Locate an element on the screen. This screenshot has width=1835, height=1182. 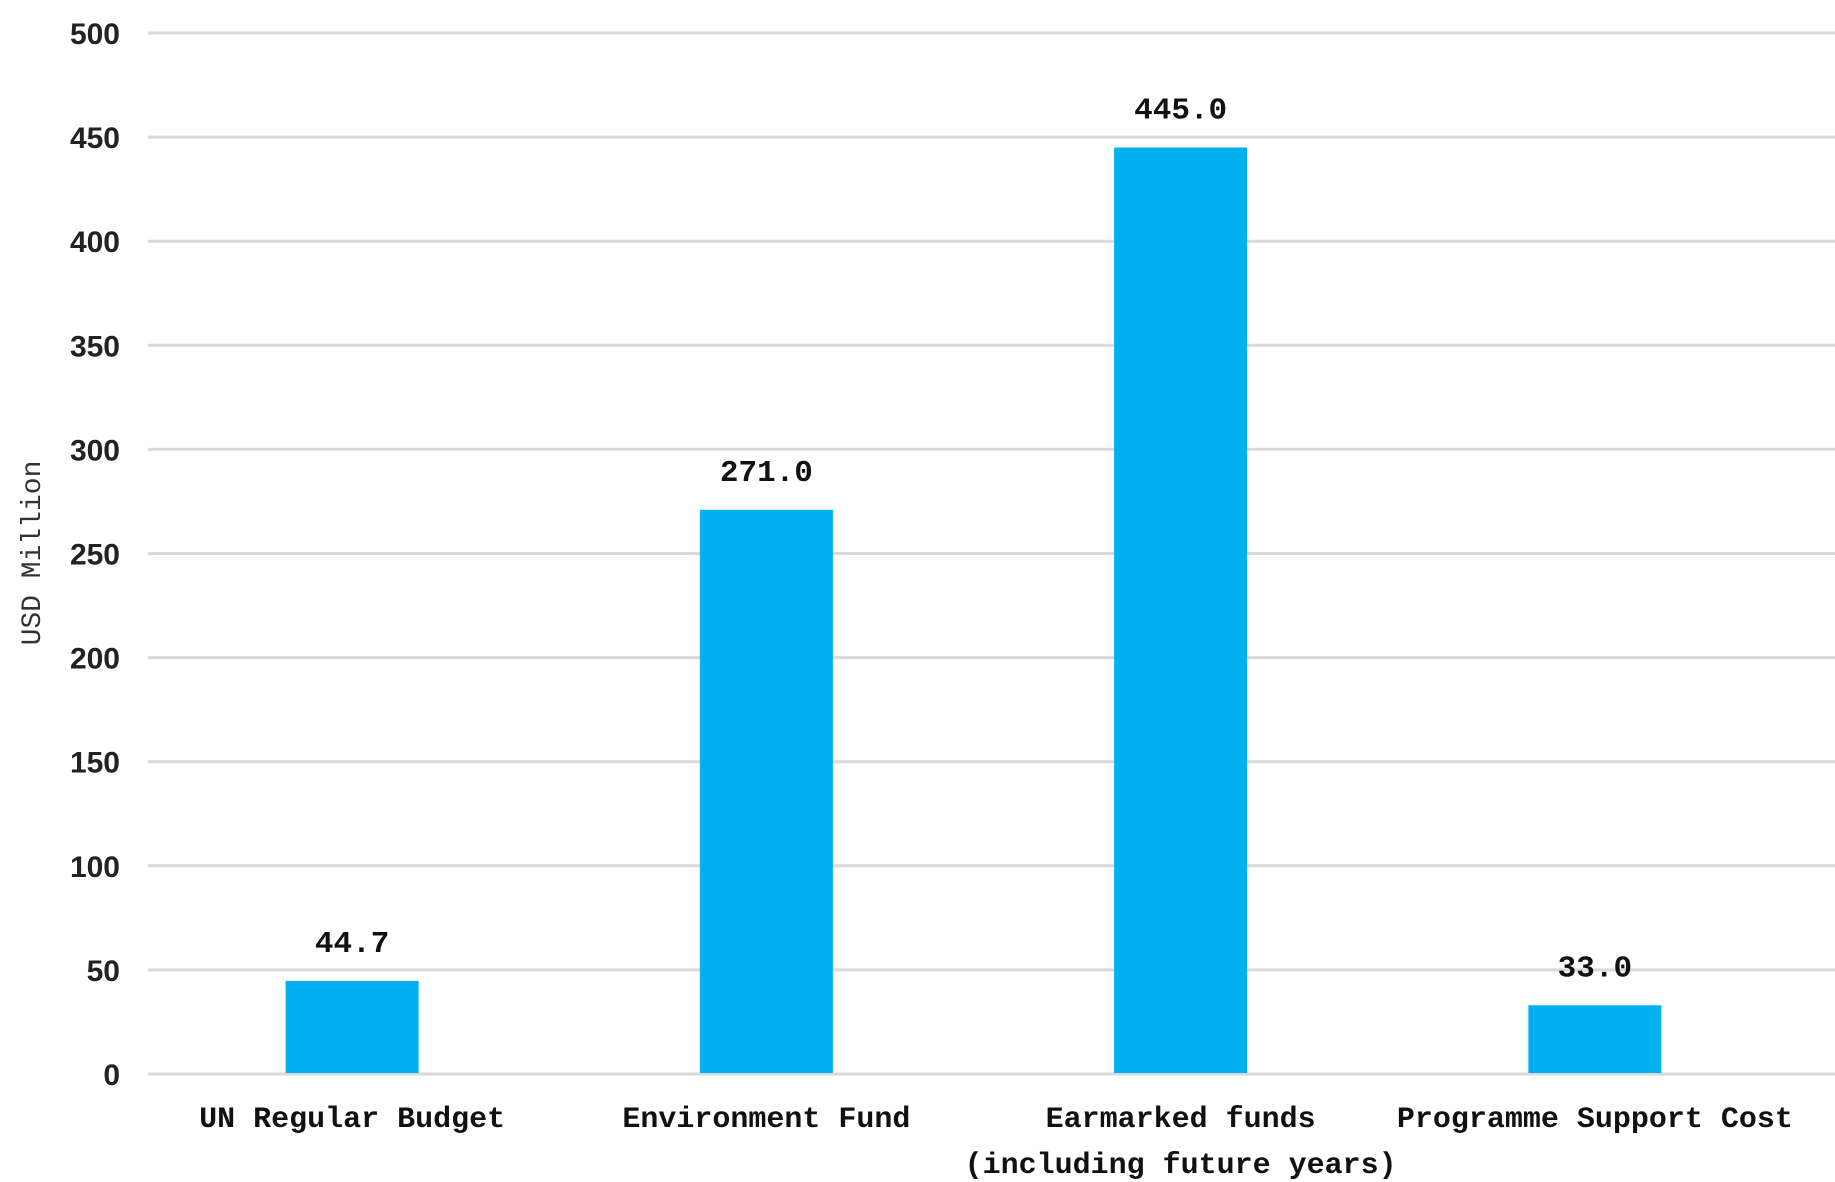
y-tick-label: 450 is located at coordinates (95, 138).